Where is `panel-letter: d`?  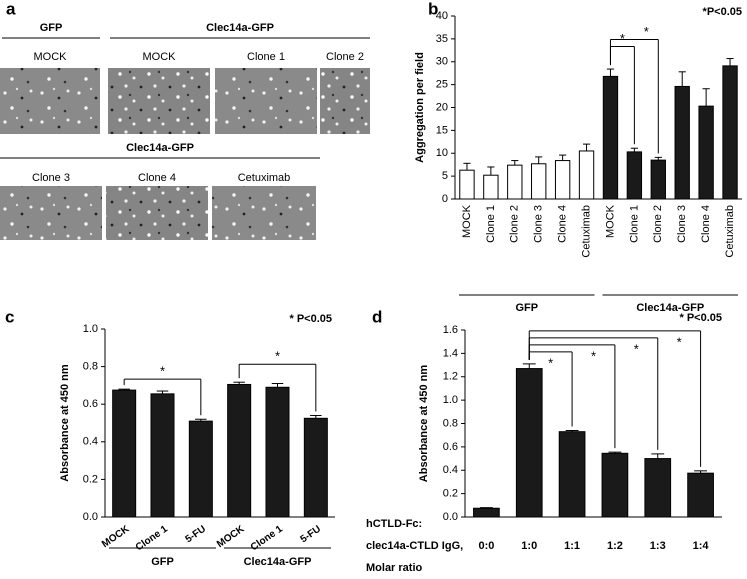
panel-letter: d is located at coordinates (377, 316).